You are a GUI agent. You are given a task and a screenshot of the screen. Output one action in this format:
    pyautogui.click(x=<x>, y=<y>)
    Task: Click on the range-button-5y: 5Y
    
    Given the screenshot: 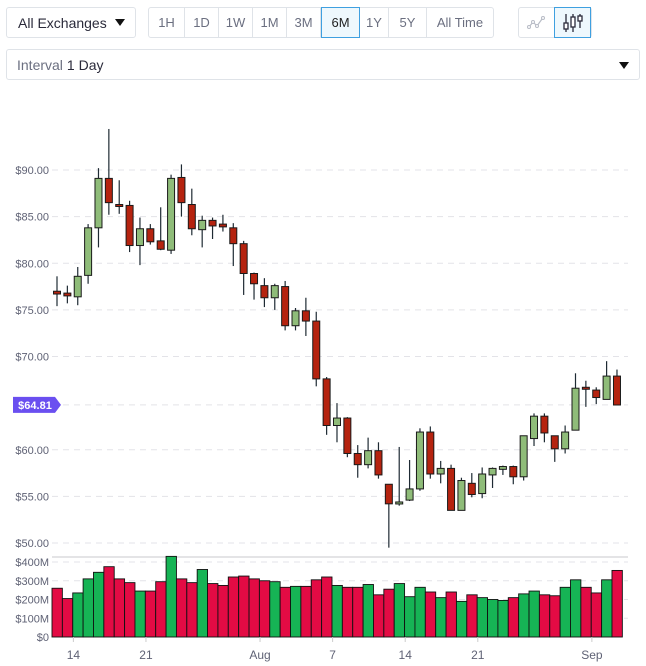 What is the action you would take?
    pyautogui.click(x=408, y=22)
    